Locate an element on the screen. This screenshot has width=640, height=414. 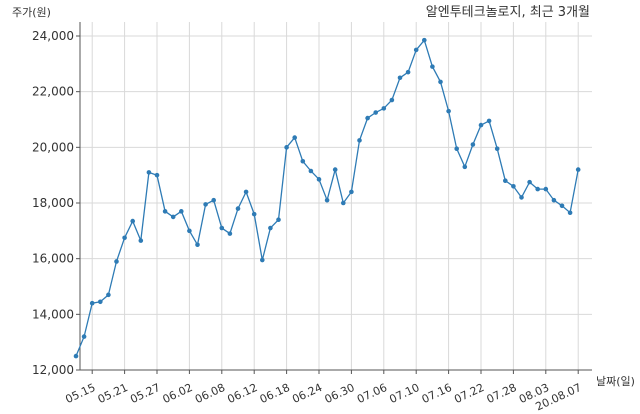
y-tick-label: 12,000 is located at coordinates (53, 370).